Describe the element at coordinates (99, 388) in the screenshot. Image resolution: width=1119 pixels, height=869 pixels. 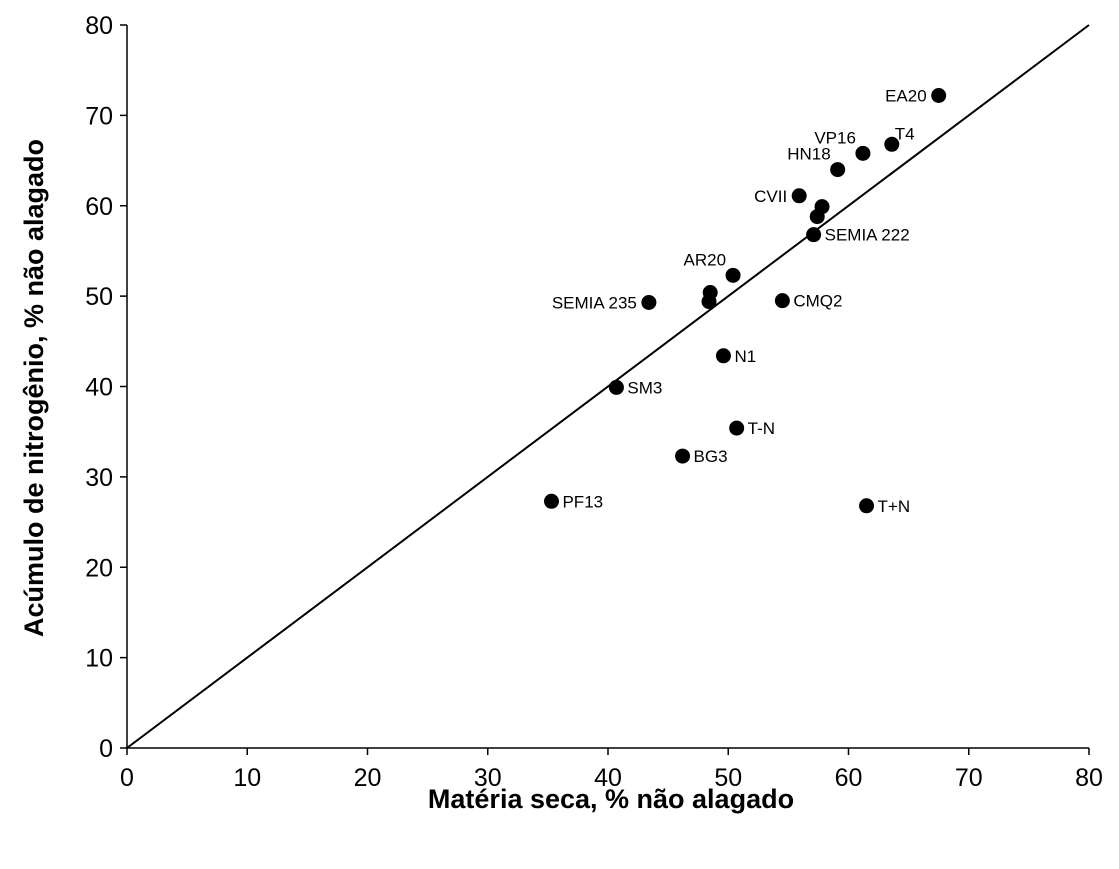
I see `y-tick-label: 40` at that location.